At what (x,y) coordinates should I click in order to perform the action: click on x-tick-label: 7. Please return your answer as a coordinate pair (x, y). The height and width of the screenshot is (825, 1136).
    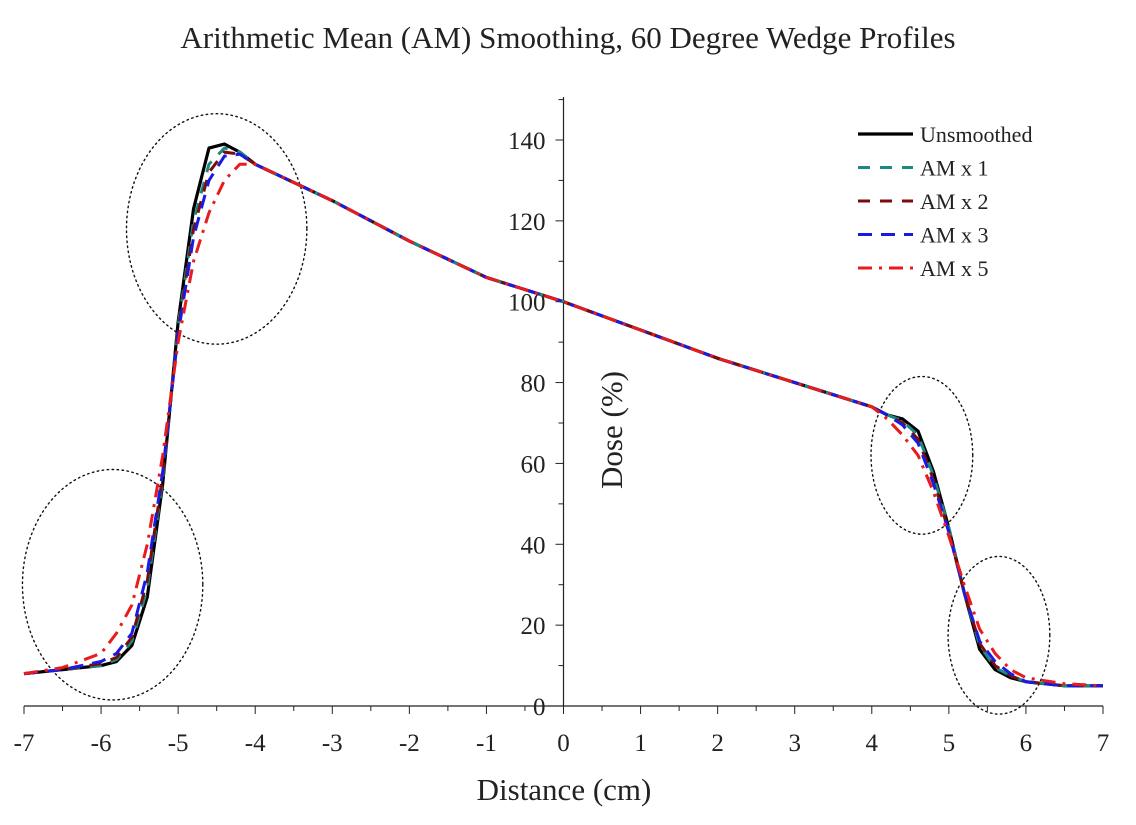
    Looking at the image, I should click on (1103, 743).